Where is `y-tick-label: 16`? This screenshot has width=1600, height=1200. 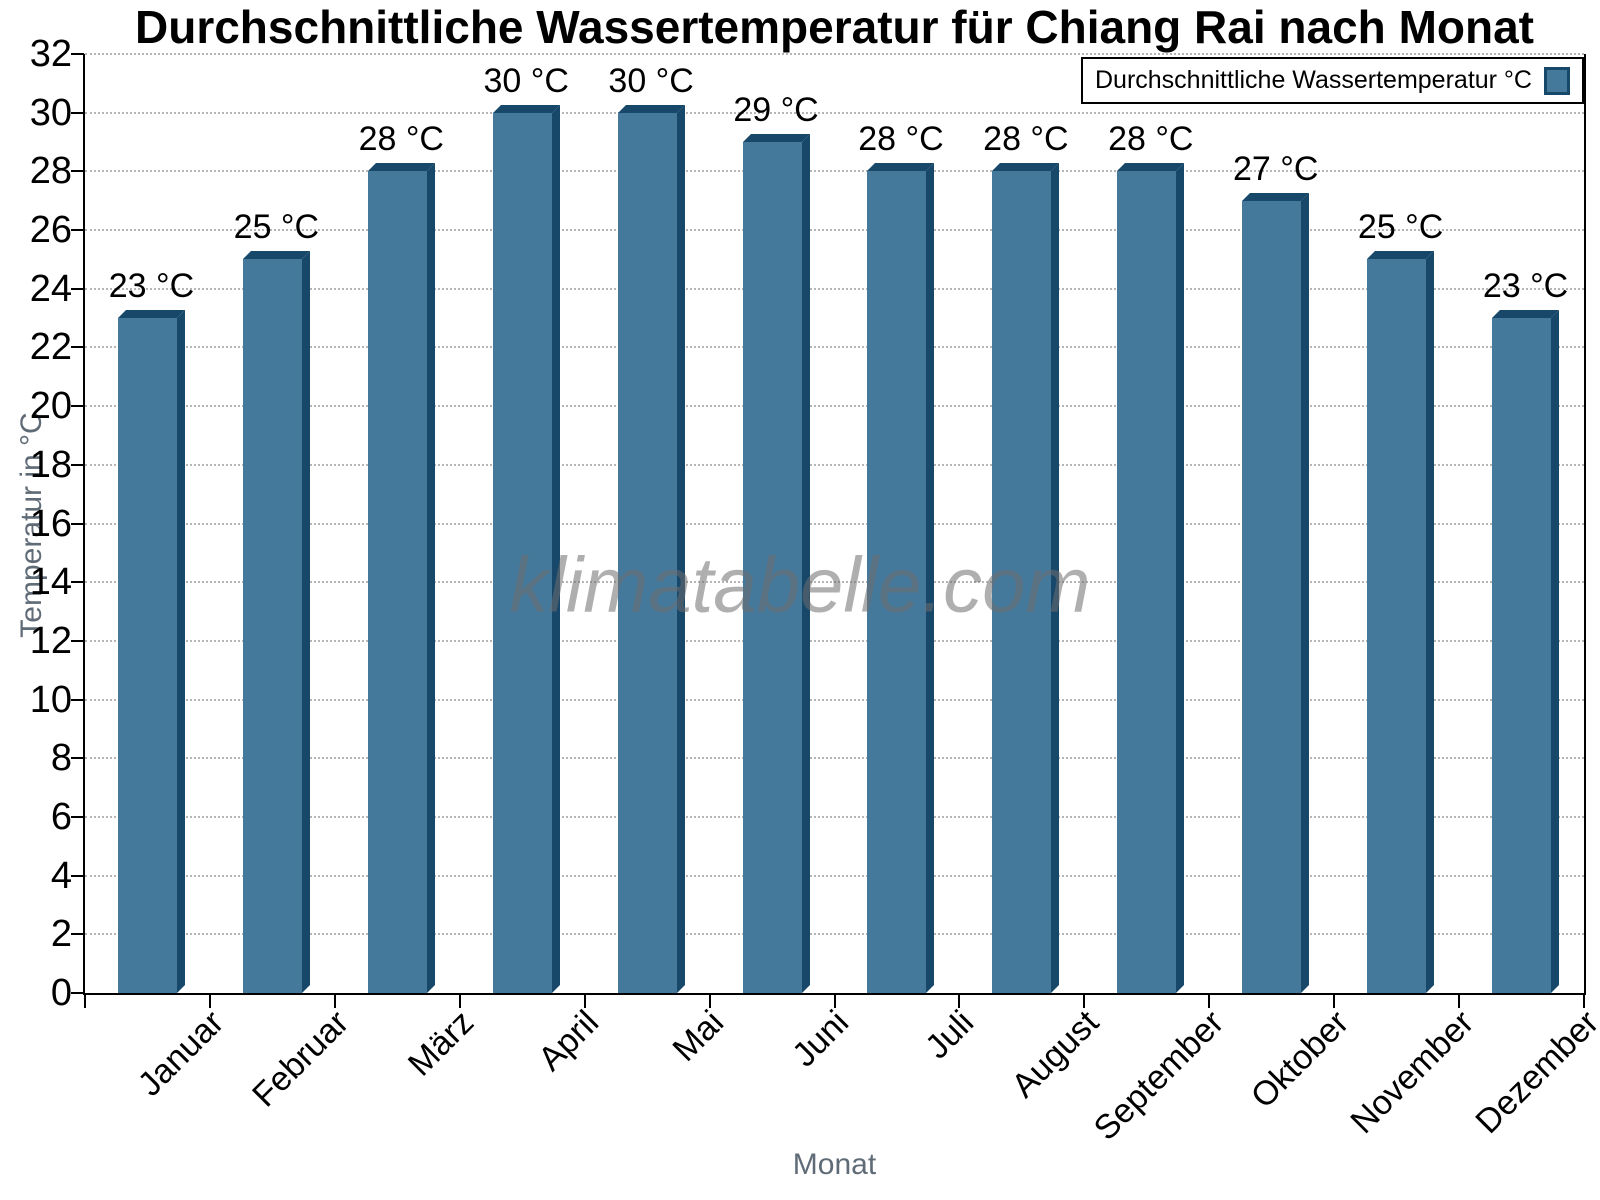 y-tick-label: 16 is located at coordinates (50, 523).